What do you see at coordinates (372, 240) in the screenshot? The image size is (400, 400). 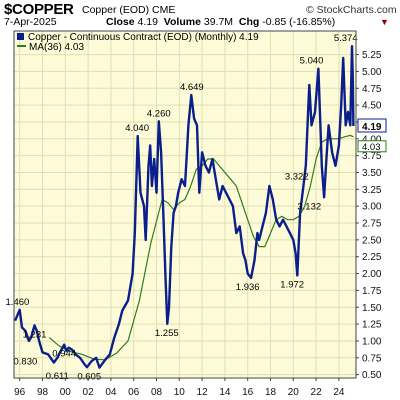 I see `y-tick-label: 2.50` at bounding box center [372, 240].